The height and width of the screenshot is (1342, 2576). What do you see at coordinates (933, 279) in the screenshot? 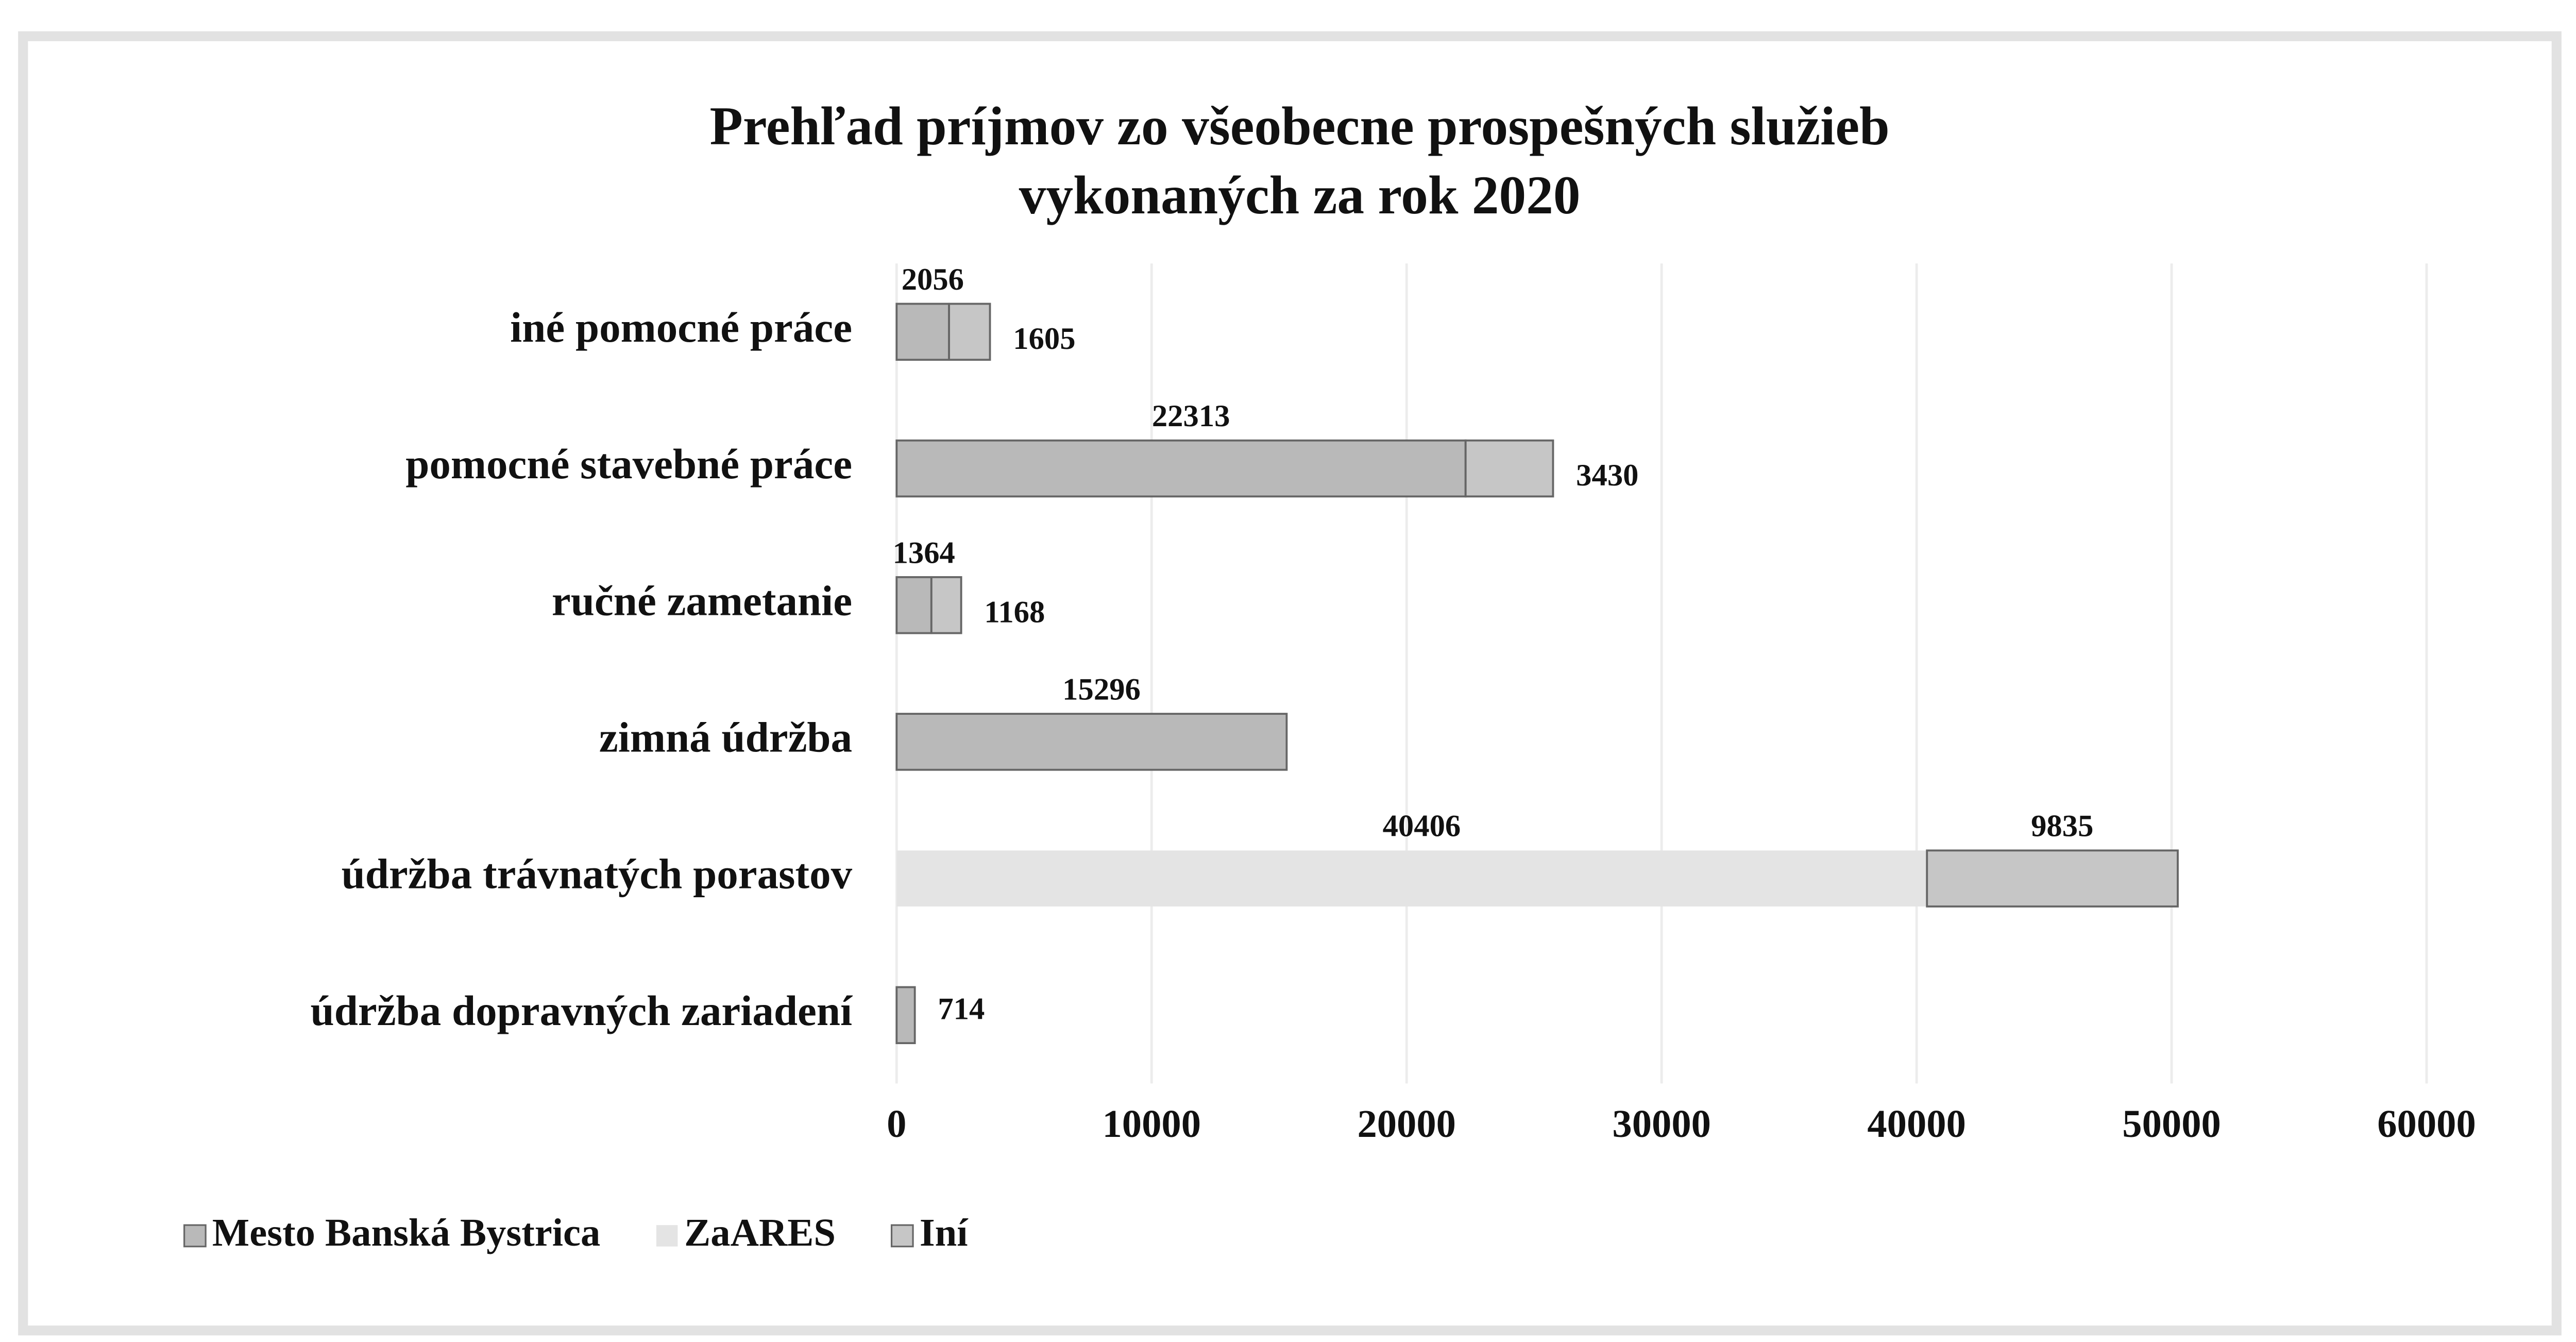
I see `data-label: 2056` at bounding box center [933, 279].